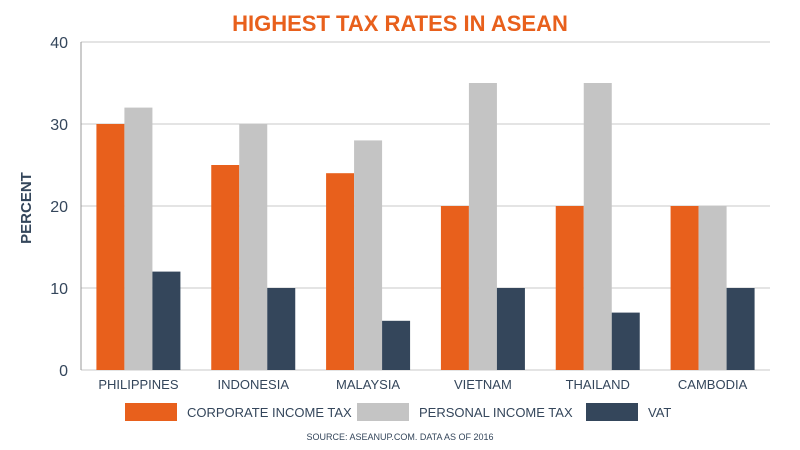 The width and height of the screenshot is (800, 450). What do you see at coordinates (253, 384) in the screenshot?
I see `x-tick-label: INDONESIA` at bounding box center [253, 384].